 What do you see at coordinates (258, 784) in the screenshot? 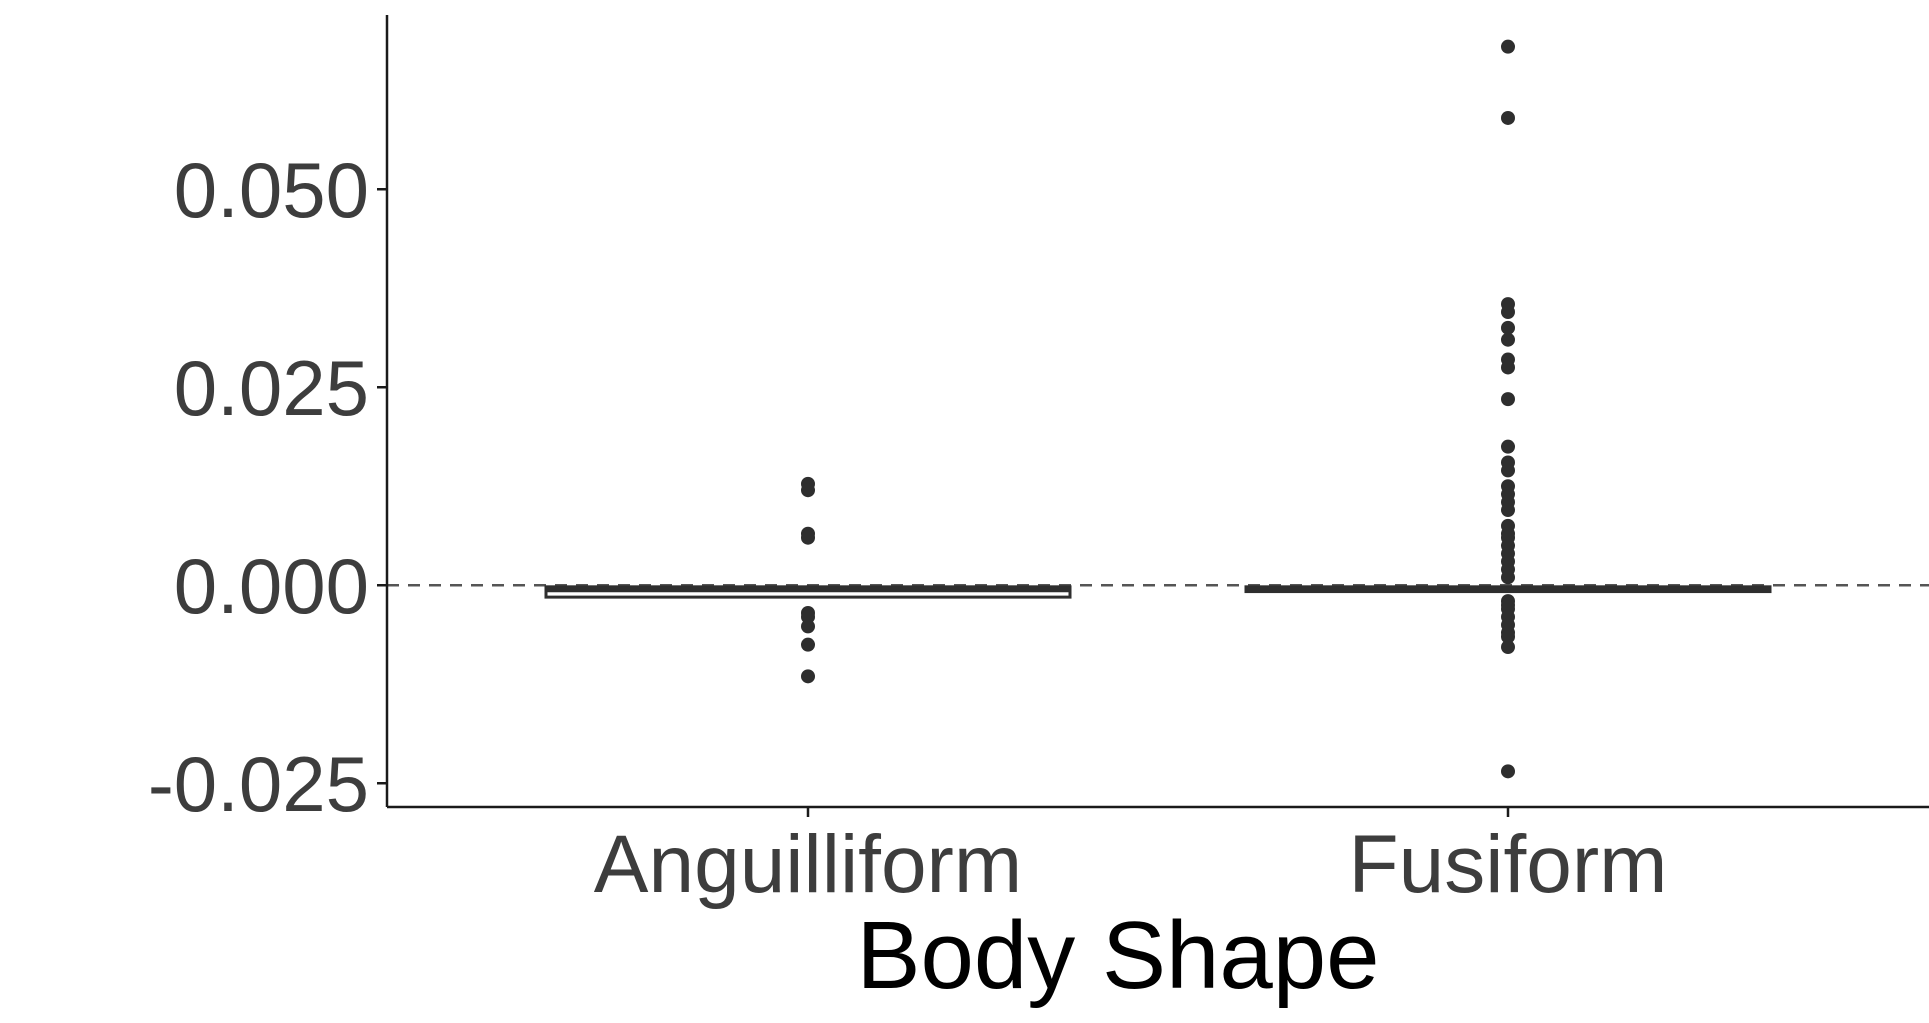
I see `y-tick-label: -0.025` at bounding box center [258, 784].